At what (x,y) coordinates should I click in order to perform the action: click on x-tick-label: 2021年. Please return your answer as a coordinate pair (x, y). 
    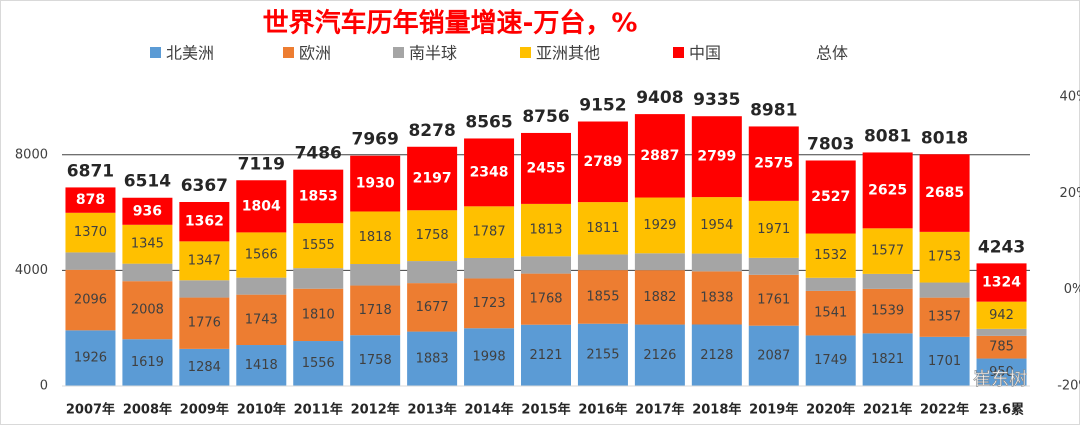
    Looking at the image, I should click on (887, 410).